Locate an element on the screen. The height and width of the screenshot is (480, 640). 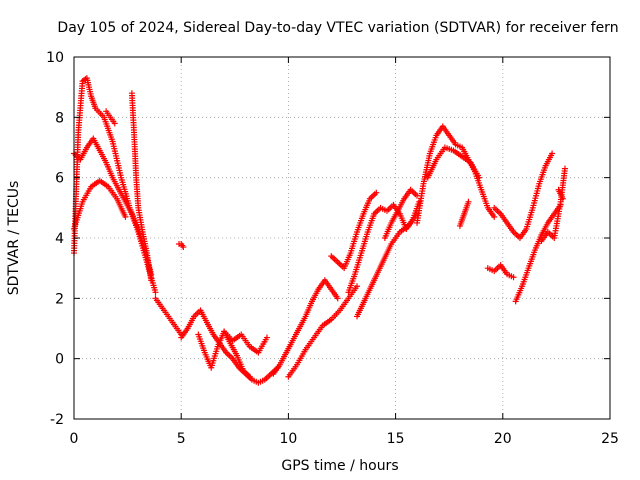
series-track-i is located at coordinates (245, 342).